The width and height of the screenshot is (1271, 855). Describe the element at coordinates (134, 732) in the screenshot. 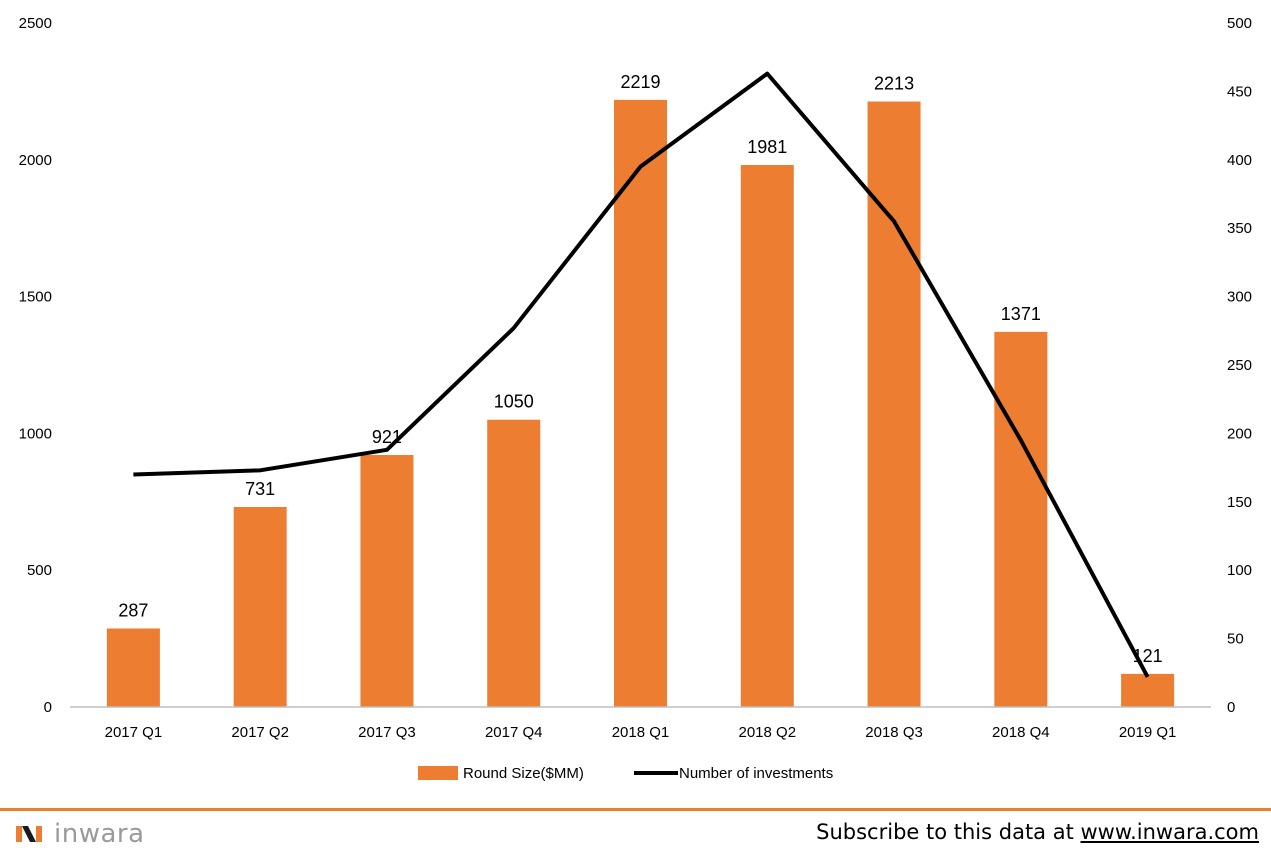

I see `x-tick-label-0: 2017 Q1` at that location.